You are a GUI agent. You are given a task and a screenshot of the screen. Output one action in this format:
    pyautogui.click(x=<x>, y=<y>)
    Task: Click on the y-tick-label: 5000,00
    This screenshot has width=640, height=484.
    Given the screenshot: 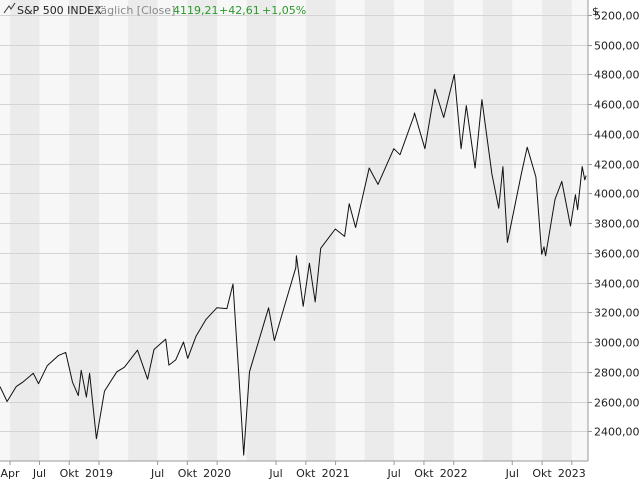 What is the action you would take?
    pyautogui.click(x=617, y=46)
    